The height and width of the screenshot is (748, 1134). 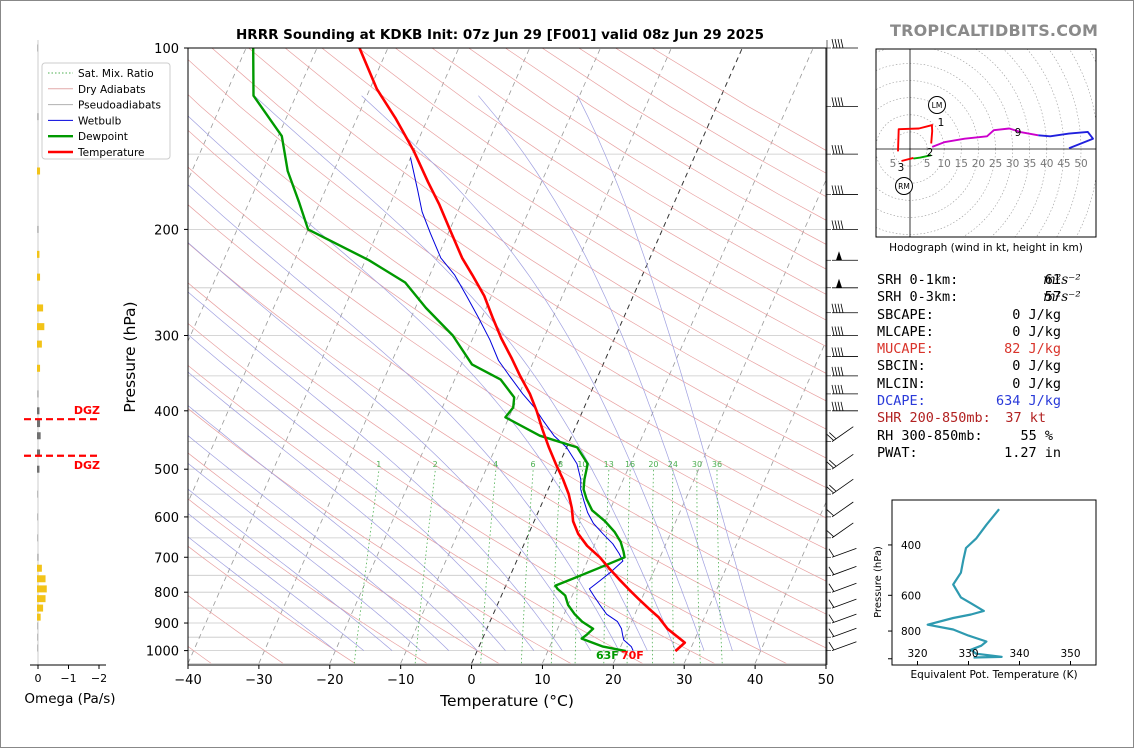 I want to click on legend-item: Temperature, so click(x=111, y=153).